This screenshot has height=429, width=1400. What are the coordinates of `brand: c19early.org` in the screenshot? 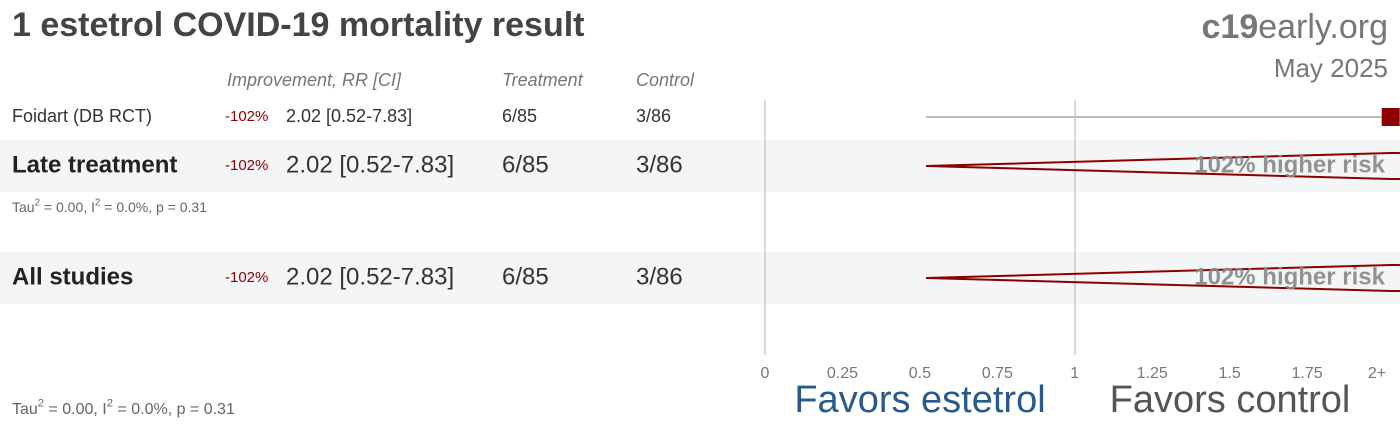 It's located at (1295, 27).